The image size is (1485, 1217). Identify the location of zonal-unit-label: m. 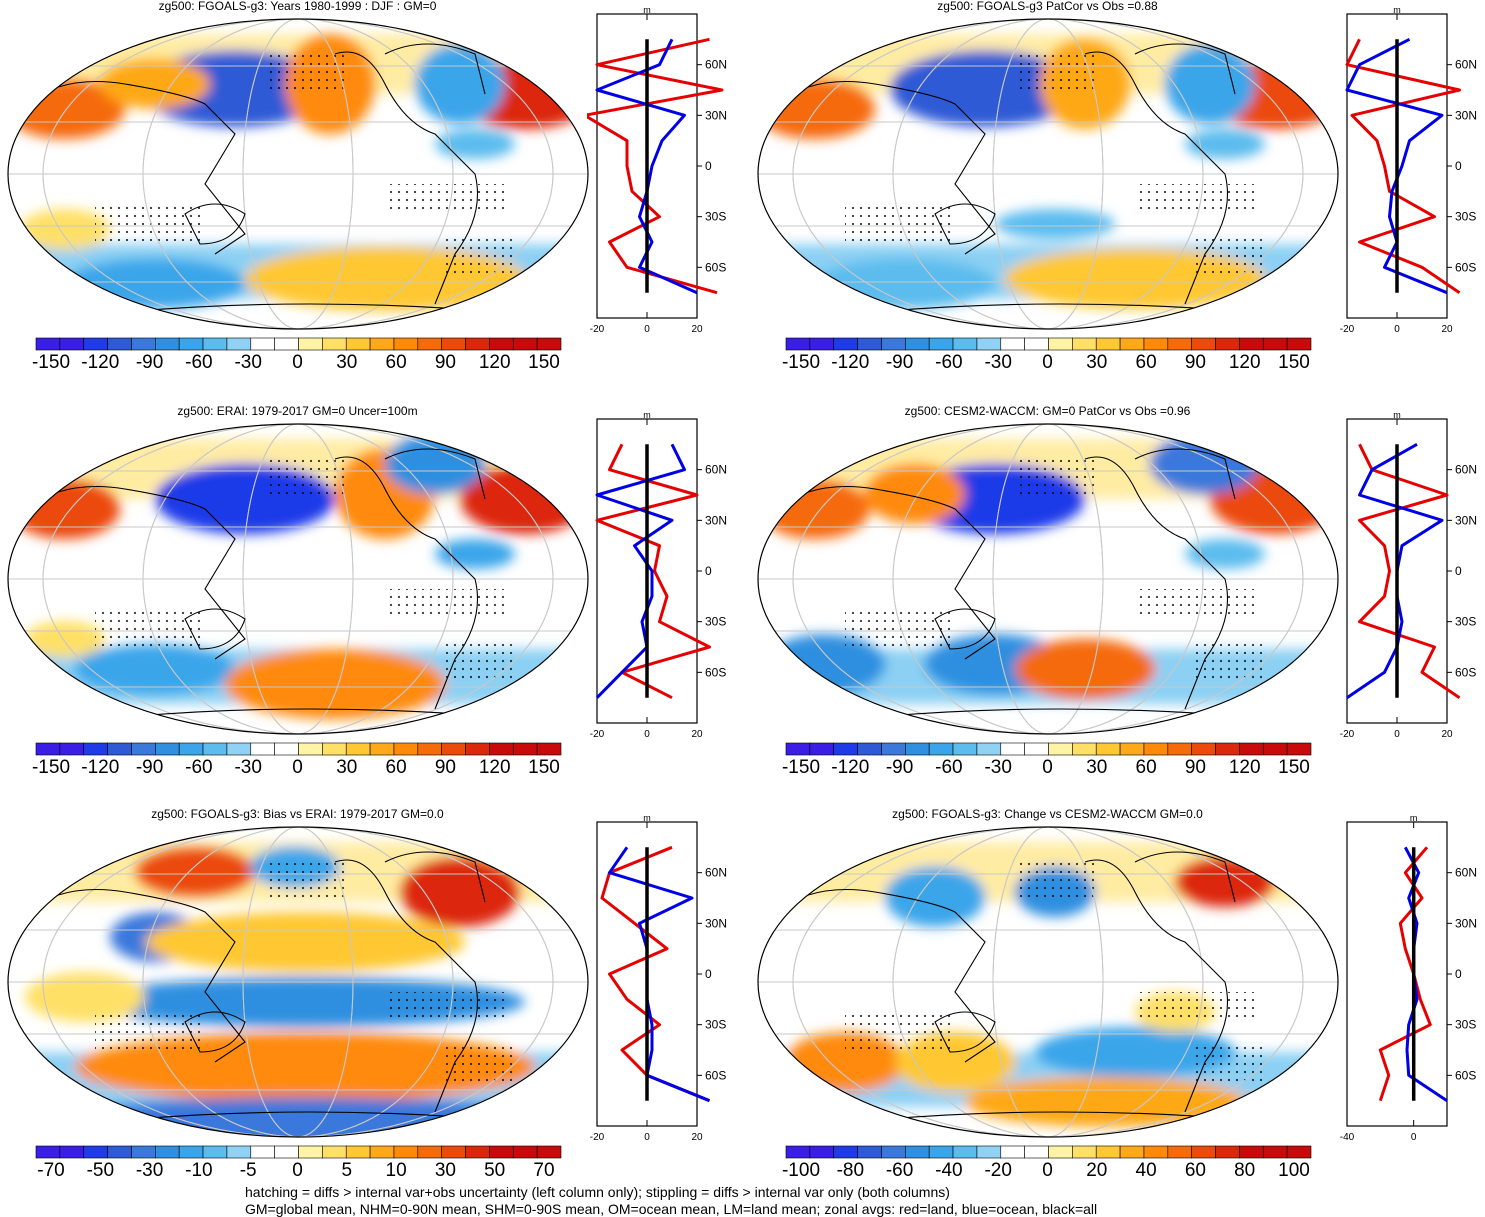
(647, 415).